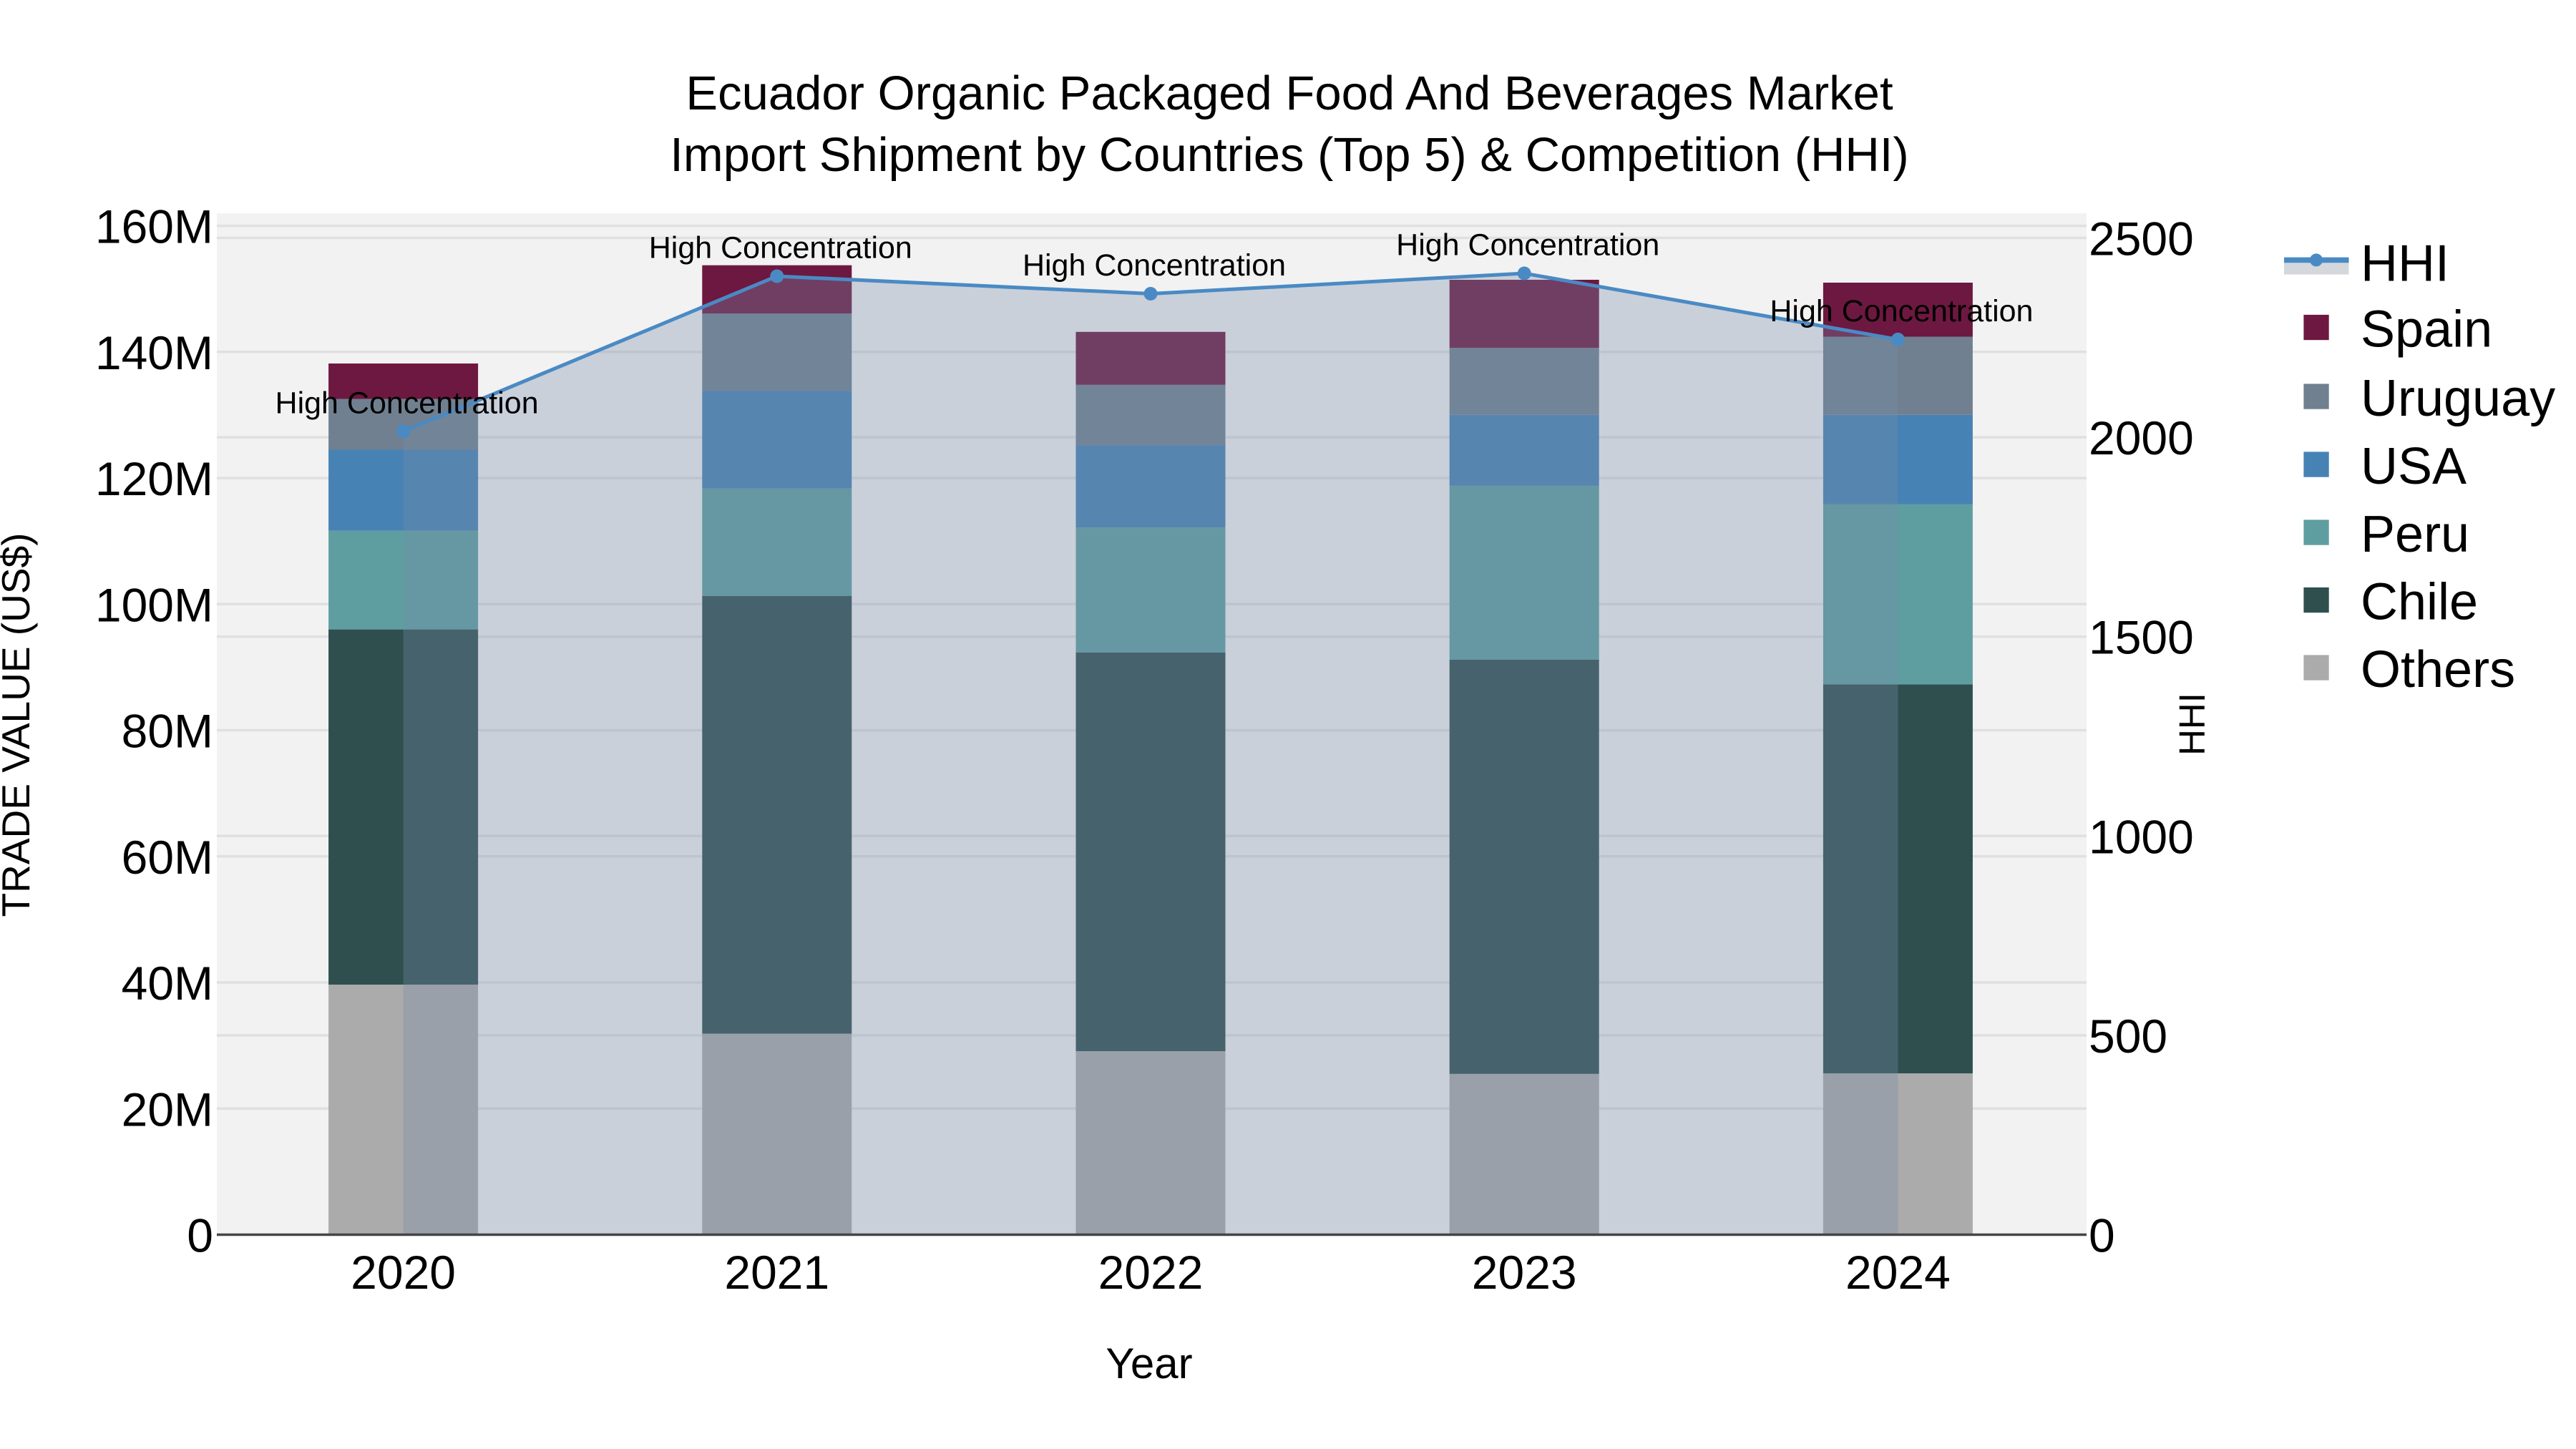 The height and width of the screenshot is (1449, 2576). Describe the element at coordinates (154, 604) in the screenshot. I see `svg-text: 100M` at that location.